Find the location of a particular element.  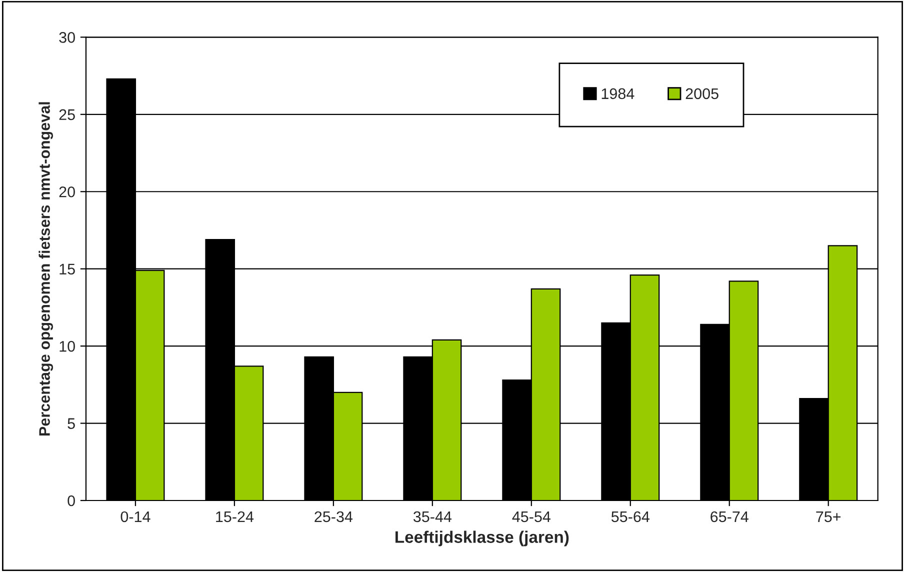

y-axis-title: Percentage opgenomen fietsers nmvt-ongeval is located at coordinates (46, 269).